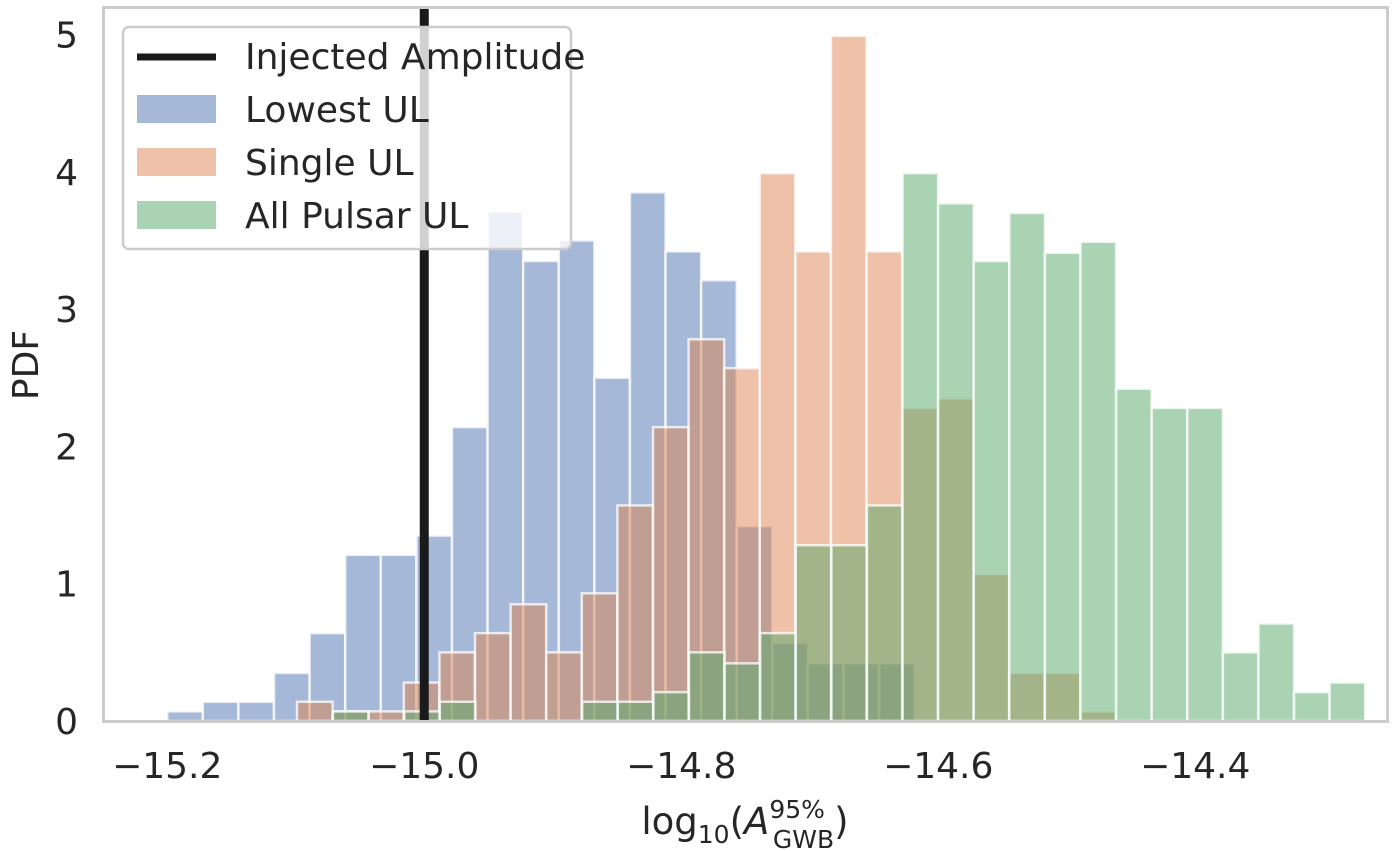  What do you see at coordinates (66, 447) in the screenshot?
I see `y-tick-label: 2` at bounding box center [66, 447].